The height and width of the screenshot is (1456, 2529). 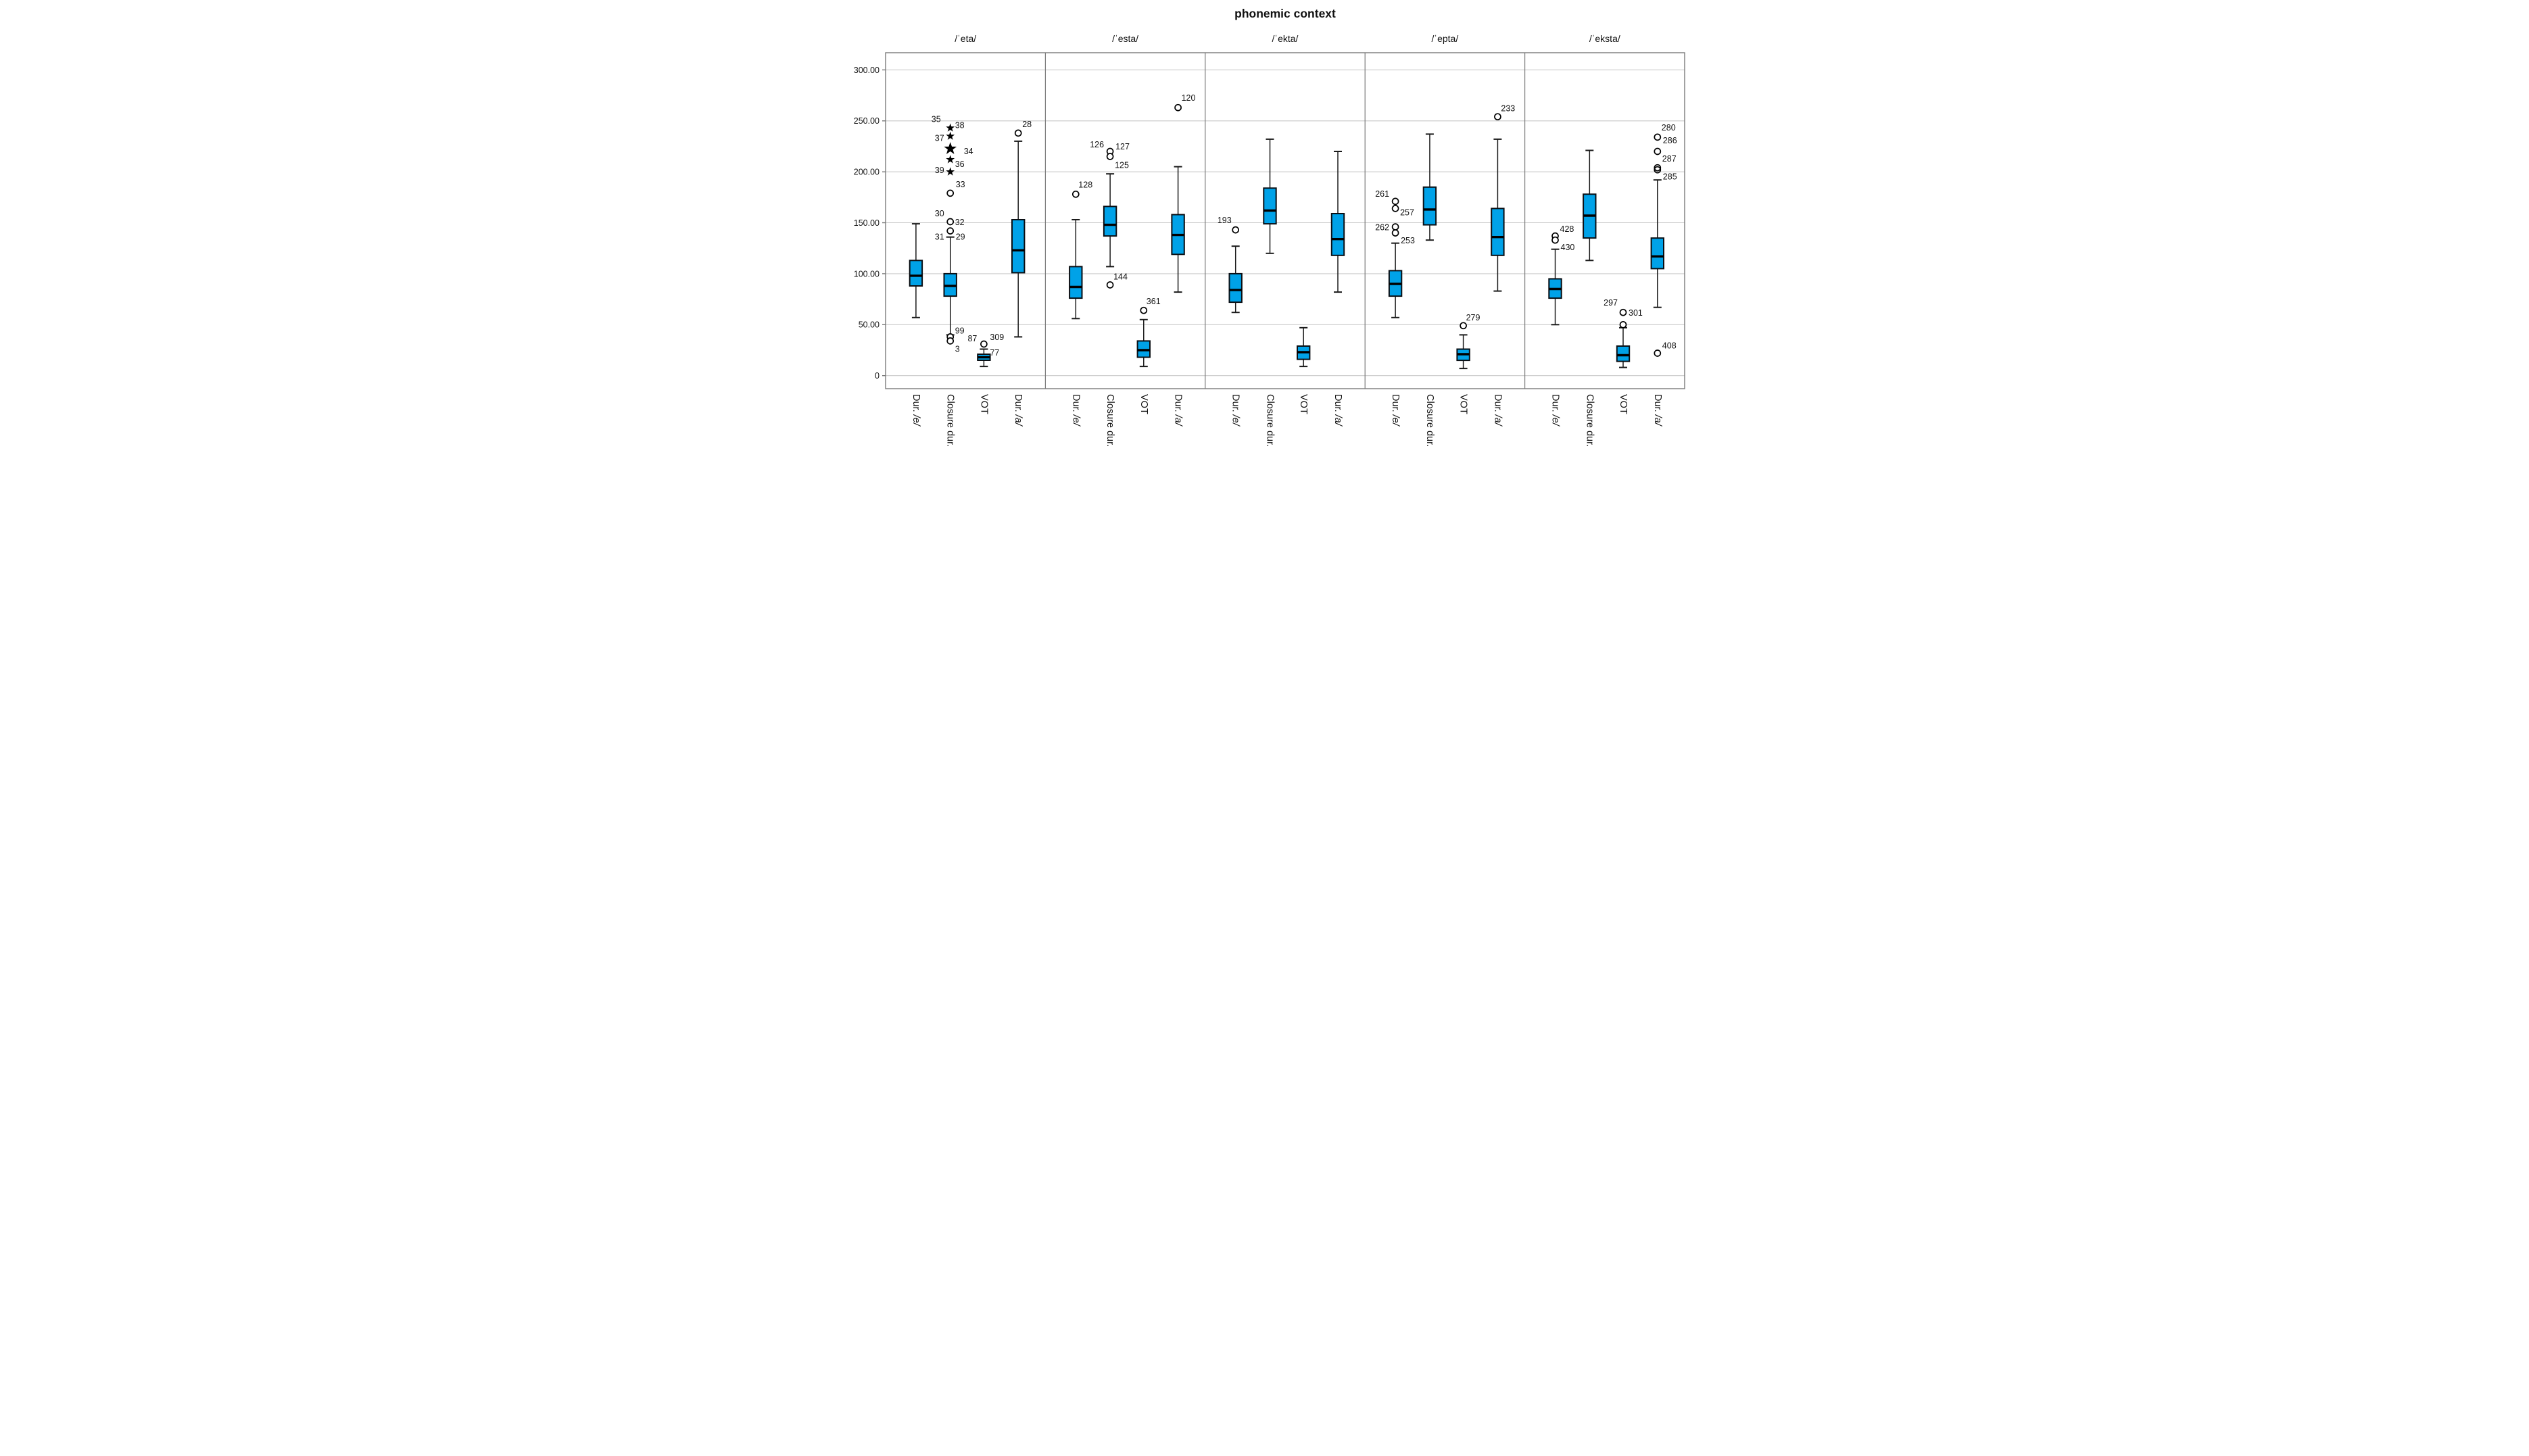 I want to click on box-group: 261 257 262 253, so click(x=1395, y=253).